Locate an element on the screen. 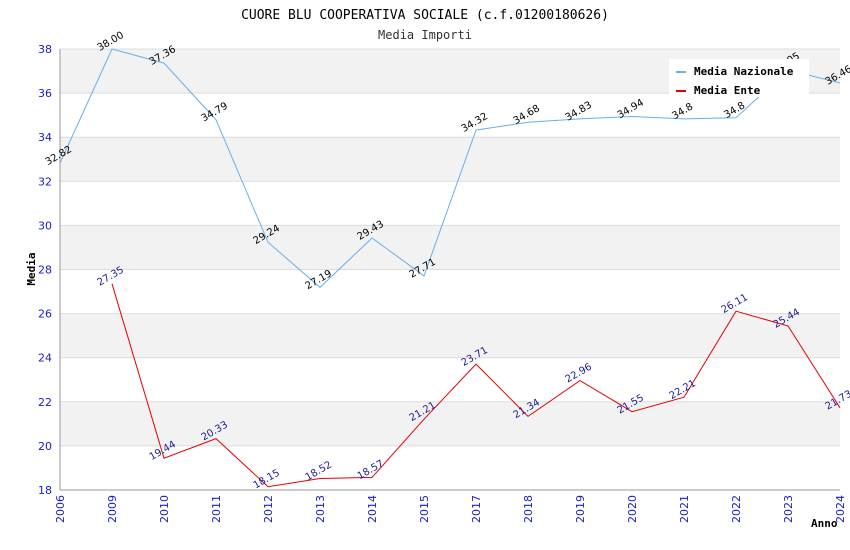 This screenshot has width=850, height=550. y-tick-label: 32 is located at coordinates (45, 181).